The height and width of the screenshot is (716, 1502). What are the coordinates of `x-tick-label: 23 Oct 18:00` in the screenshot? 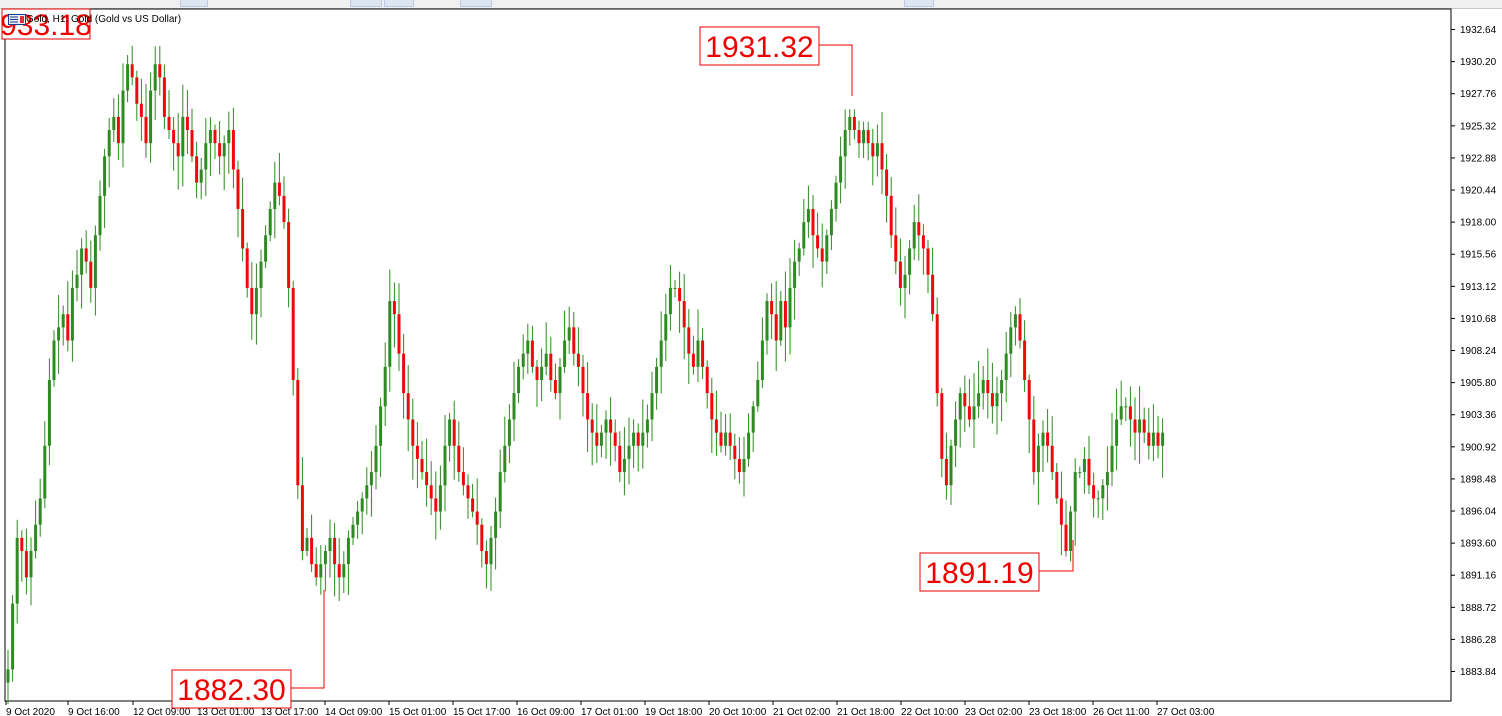 It's located at (1058, 711).